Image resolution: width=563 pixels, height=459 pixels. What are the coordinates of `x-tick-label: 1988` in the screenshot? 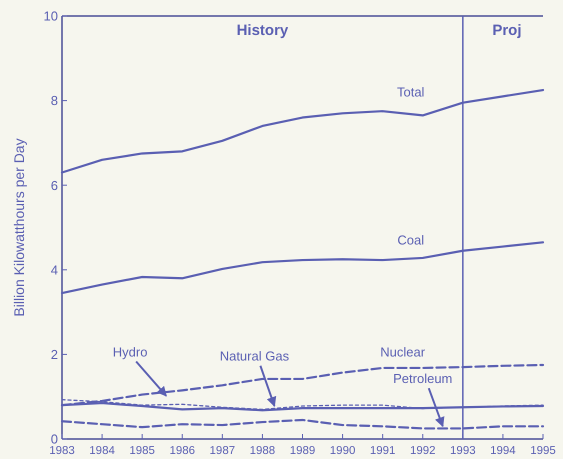 It's located at (263, 451).